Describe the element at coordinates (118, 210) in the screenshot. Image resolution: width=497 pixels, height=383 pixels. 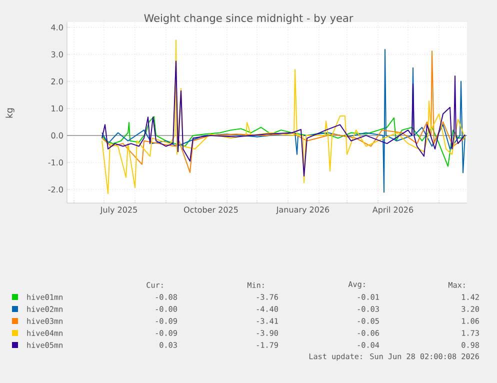
I see `x-tick-label: July 2025` at that location.